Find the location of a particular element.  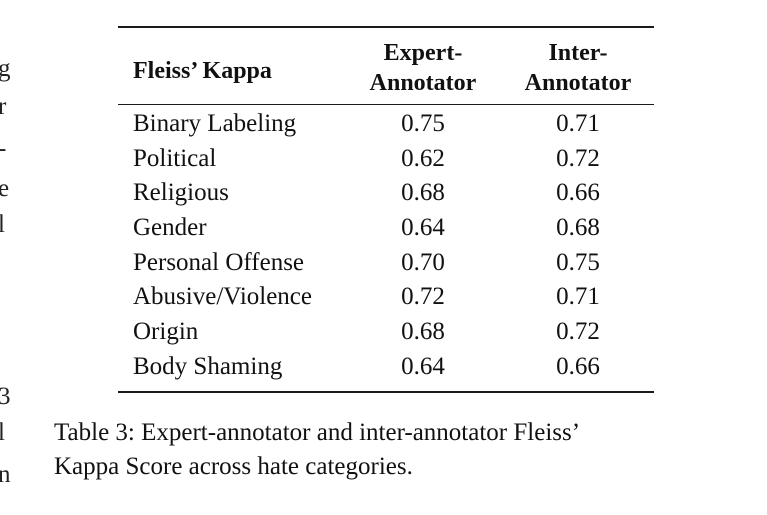

table-row: Body Shaming 0.64 0.66 is located at coordinates (386, 367).